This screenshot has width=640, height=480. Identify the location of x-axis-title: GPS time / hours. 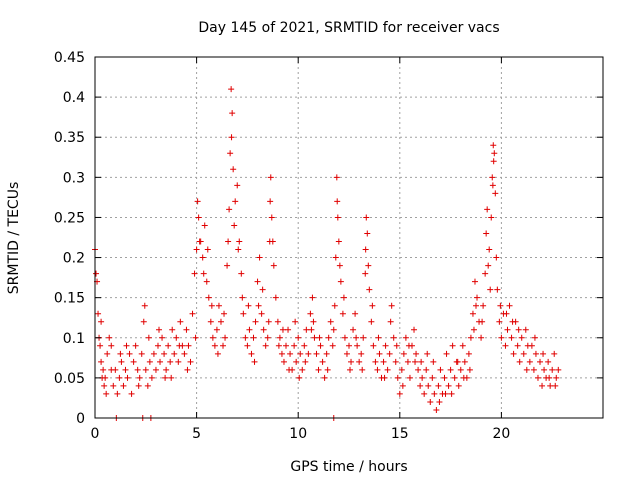
(348, 467).